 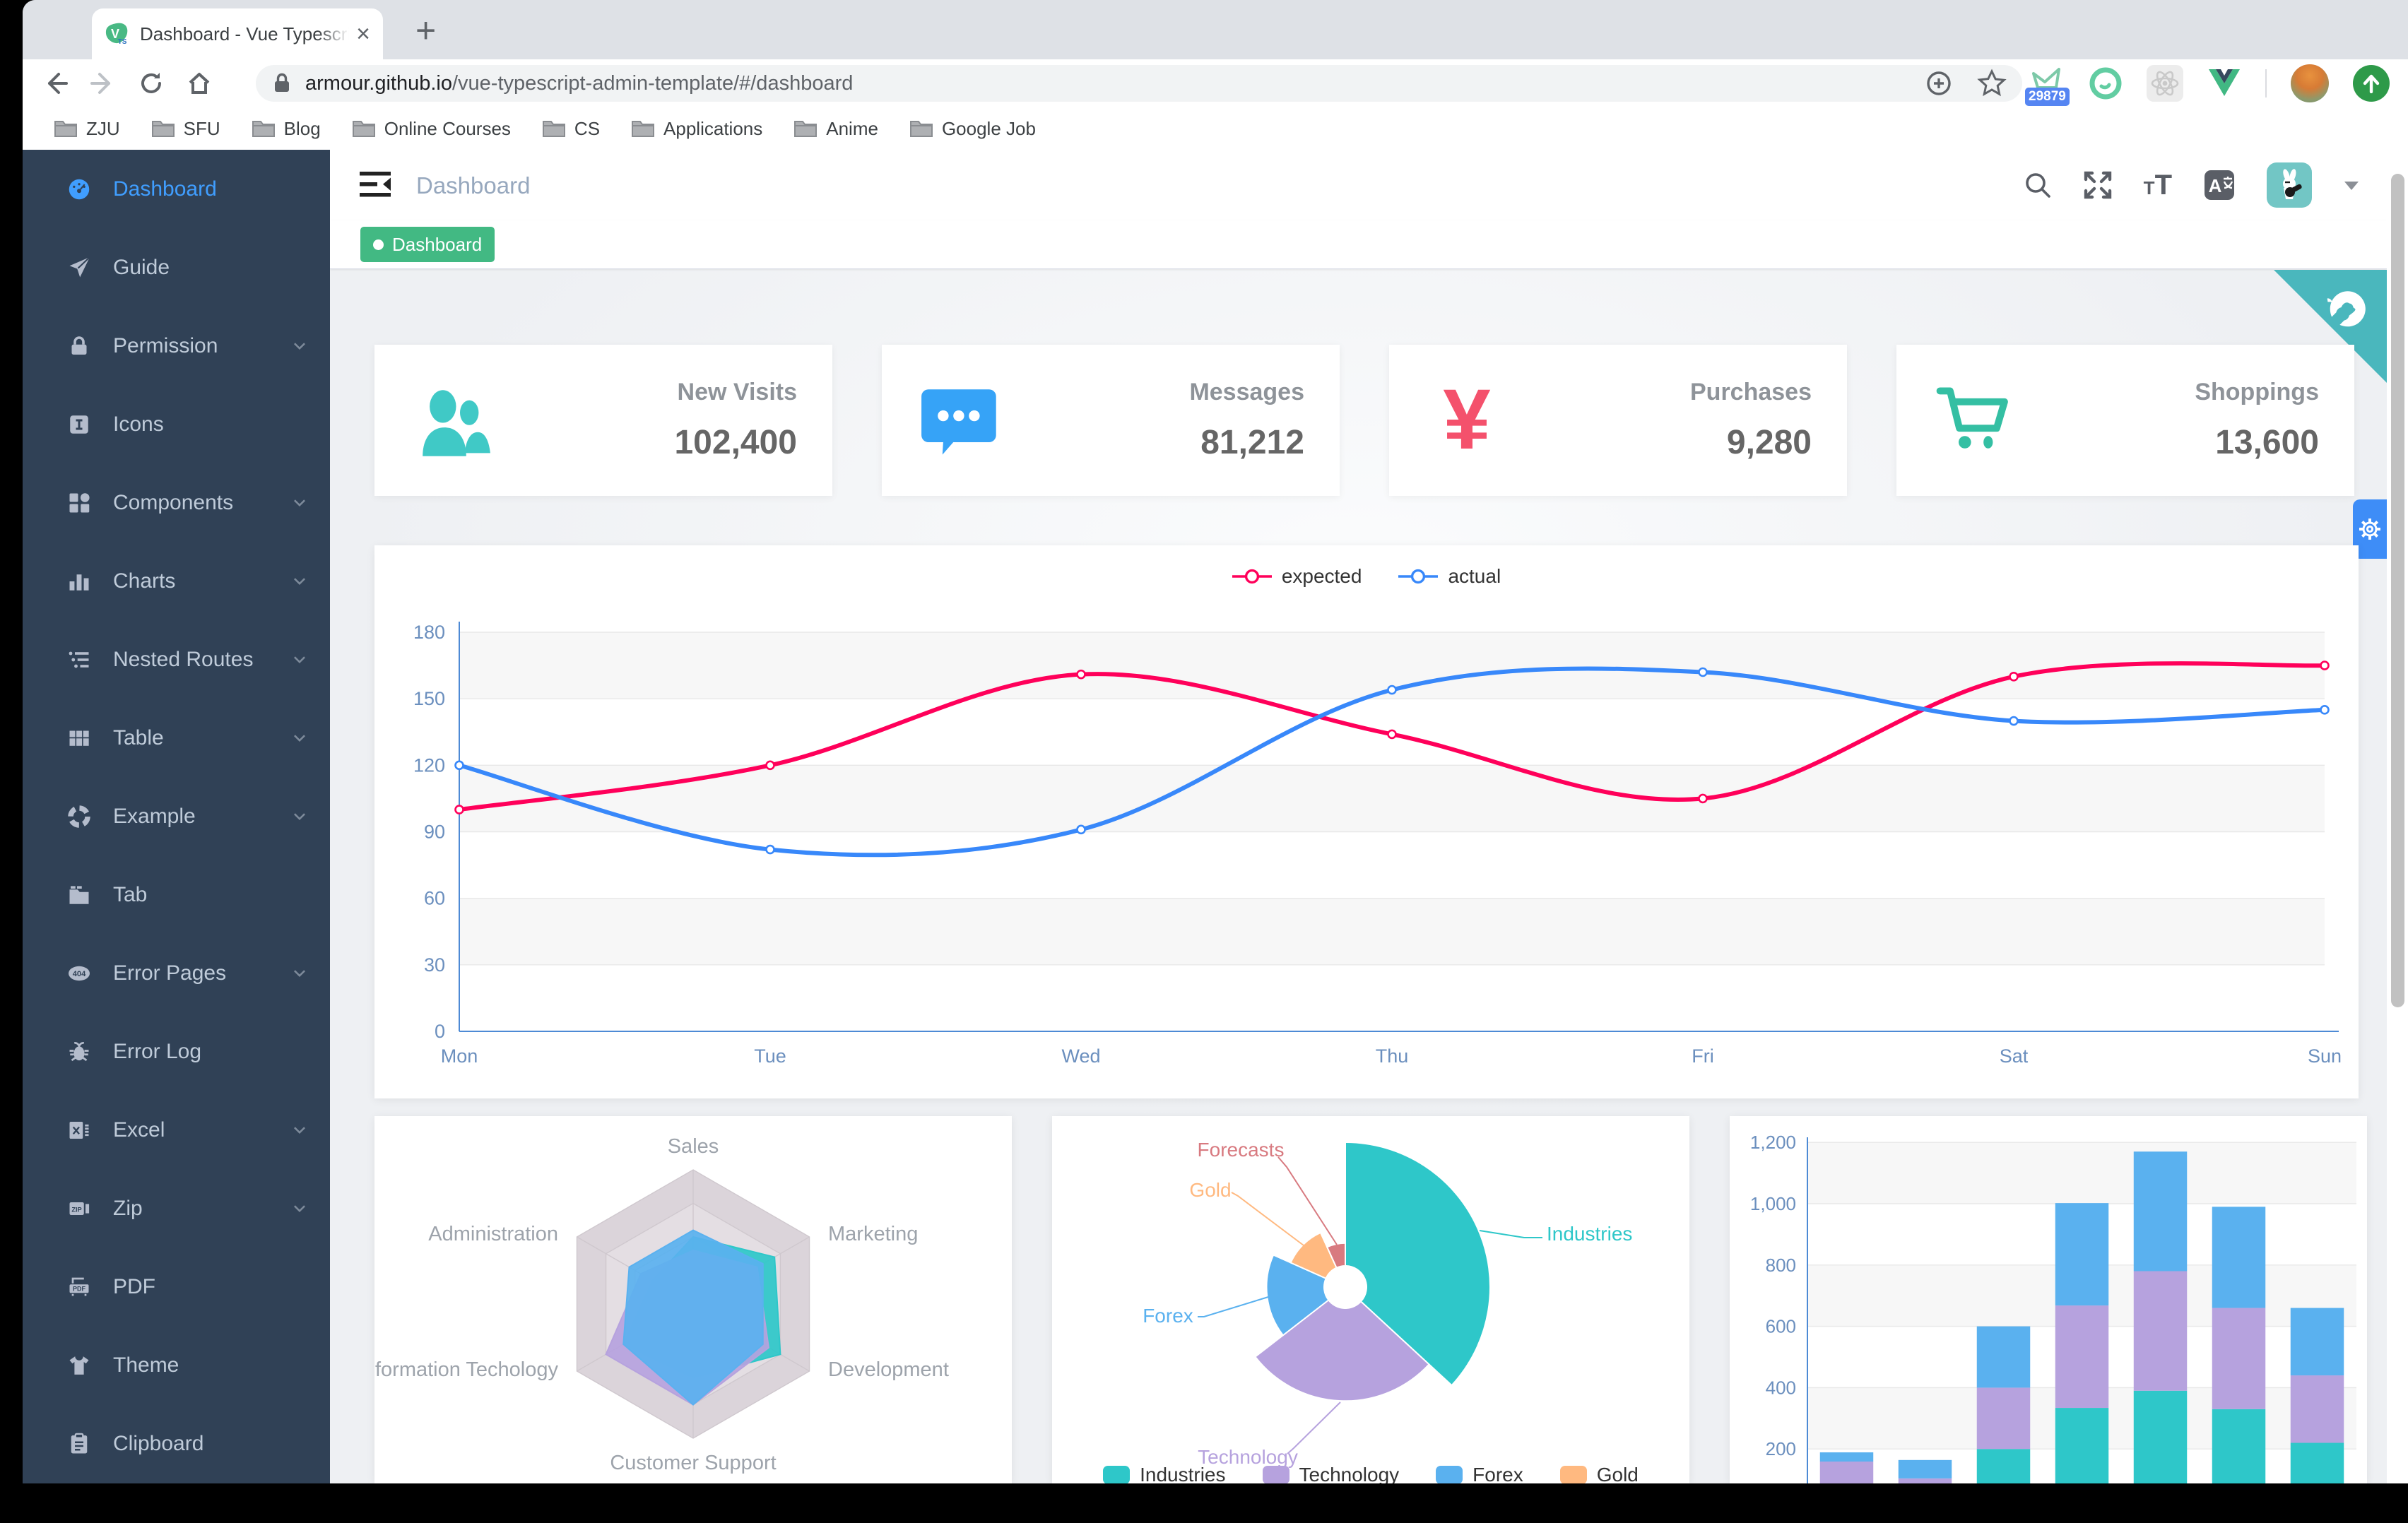 I want to click on extension-green-circle-icon, so click(x=2106, y=83).